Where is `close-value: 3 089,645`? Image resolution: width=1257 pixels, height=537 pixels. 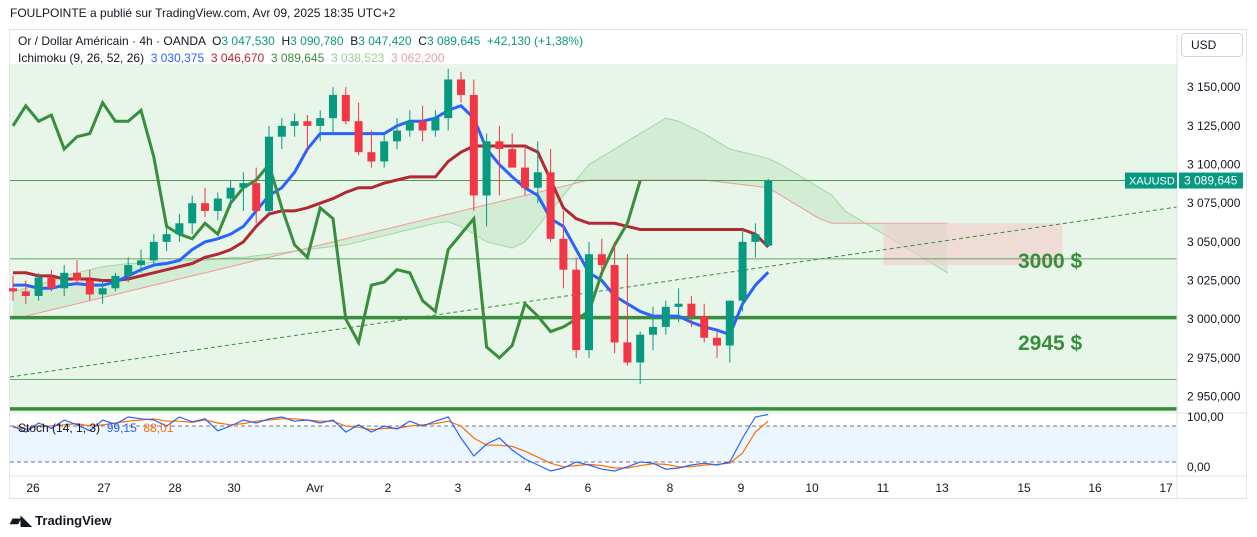 close-value: 3 089,645 is located at coordinates (453, 41).